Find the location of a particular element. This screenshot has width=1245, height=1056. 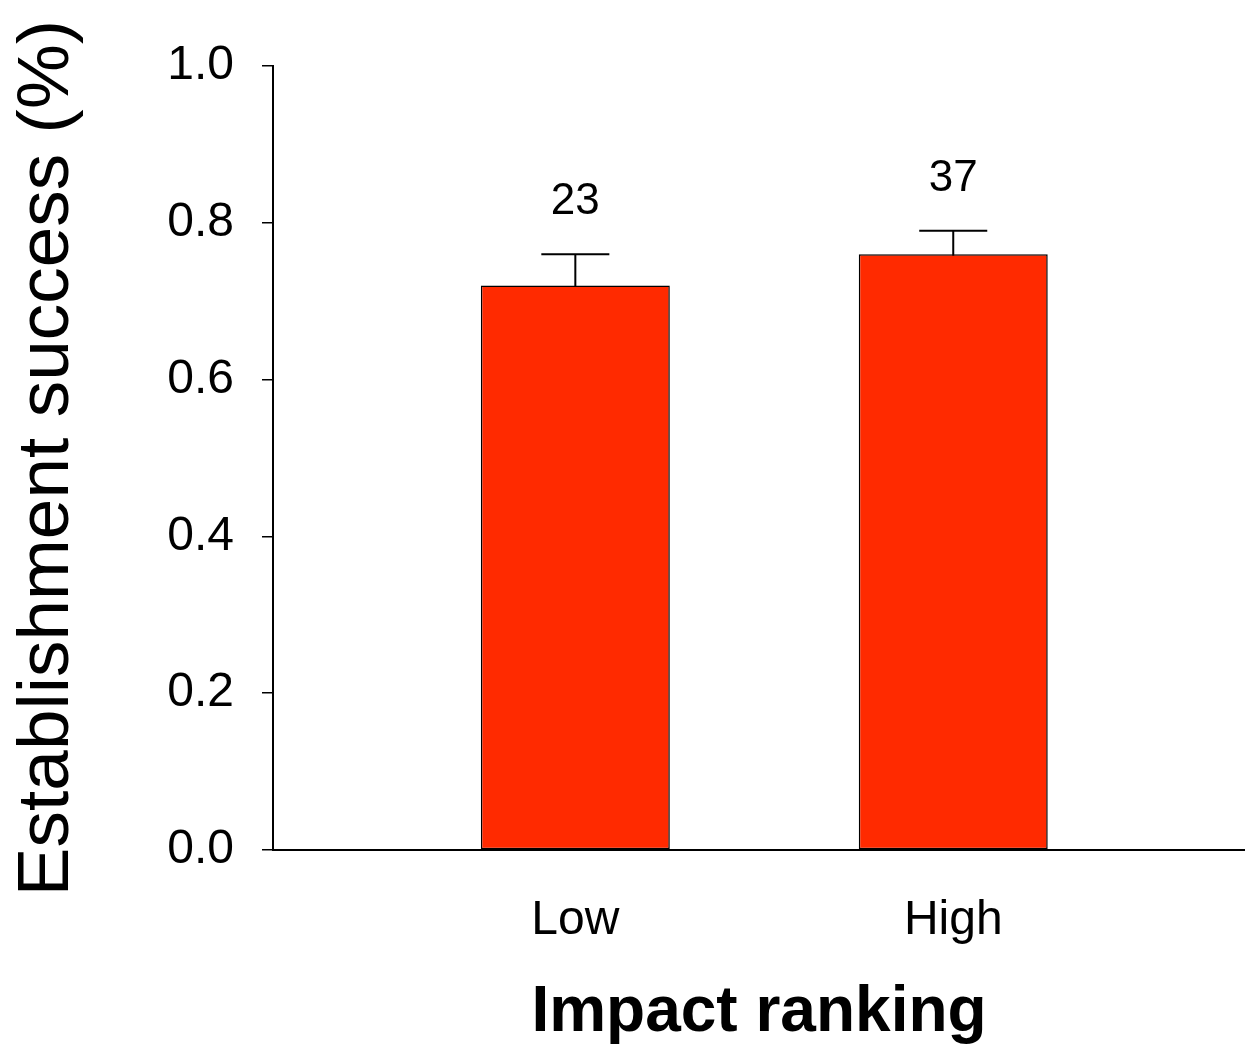

x-tick-label: High is located at coordinates (953, 918).